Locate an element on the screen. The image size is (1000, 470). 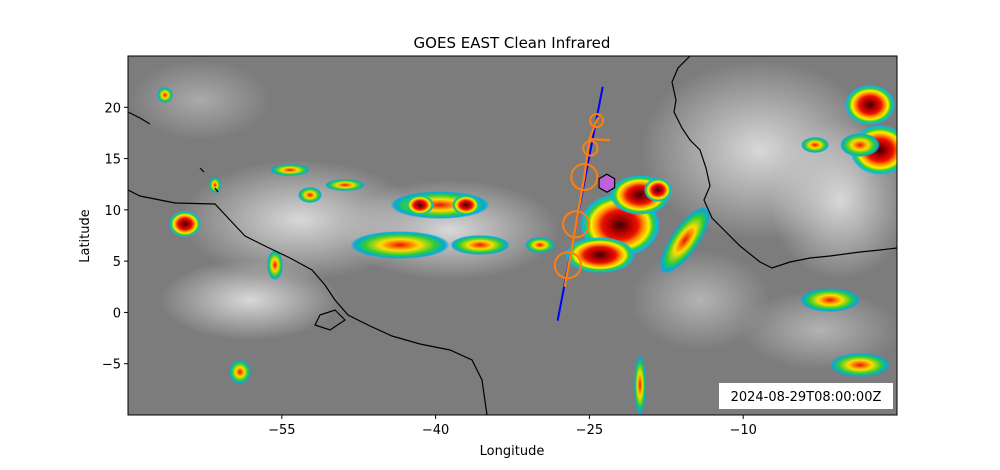
track-overlay is located at coordinates (584, 203).